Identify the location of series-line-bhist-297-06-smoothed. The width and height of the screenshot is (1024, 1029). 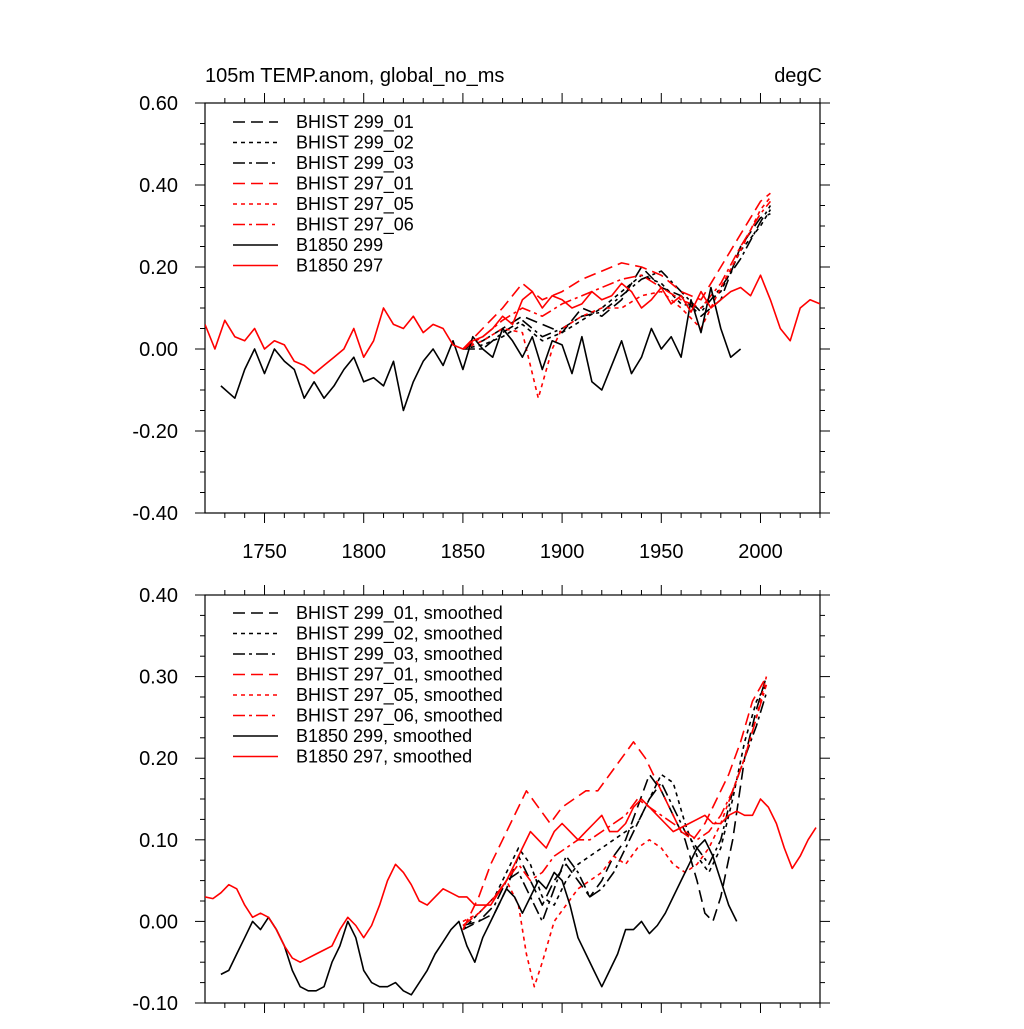
(615, 805).